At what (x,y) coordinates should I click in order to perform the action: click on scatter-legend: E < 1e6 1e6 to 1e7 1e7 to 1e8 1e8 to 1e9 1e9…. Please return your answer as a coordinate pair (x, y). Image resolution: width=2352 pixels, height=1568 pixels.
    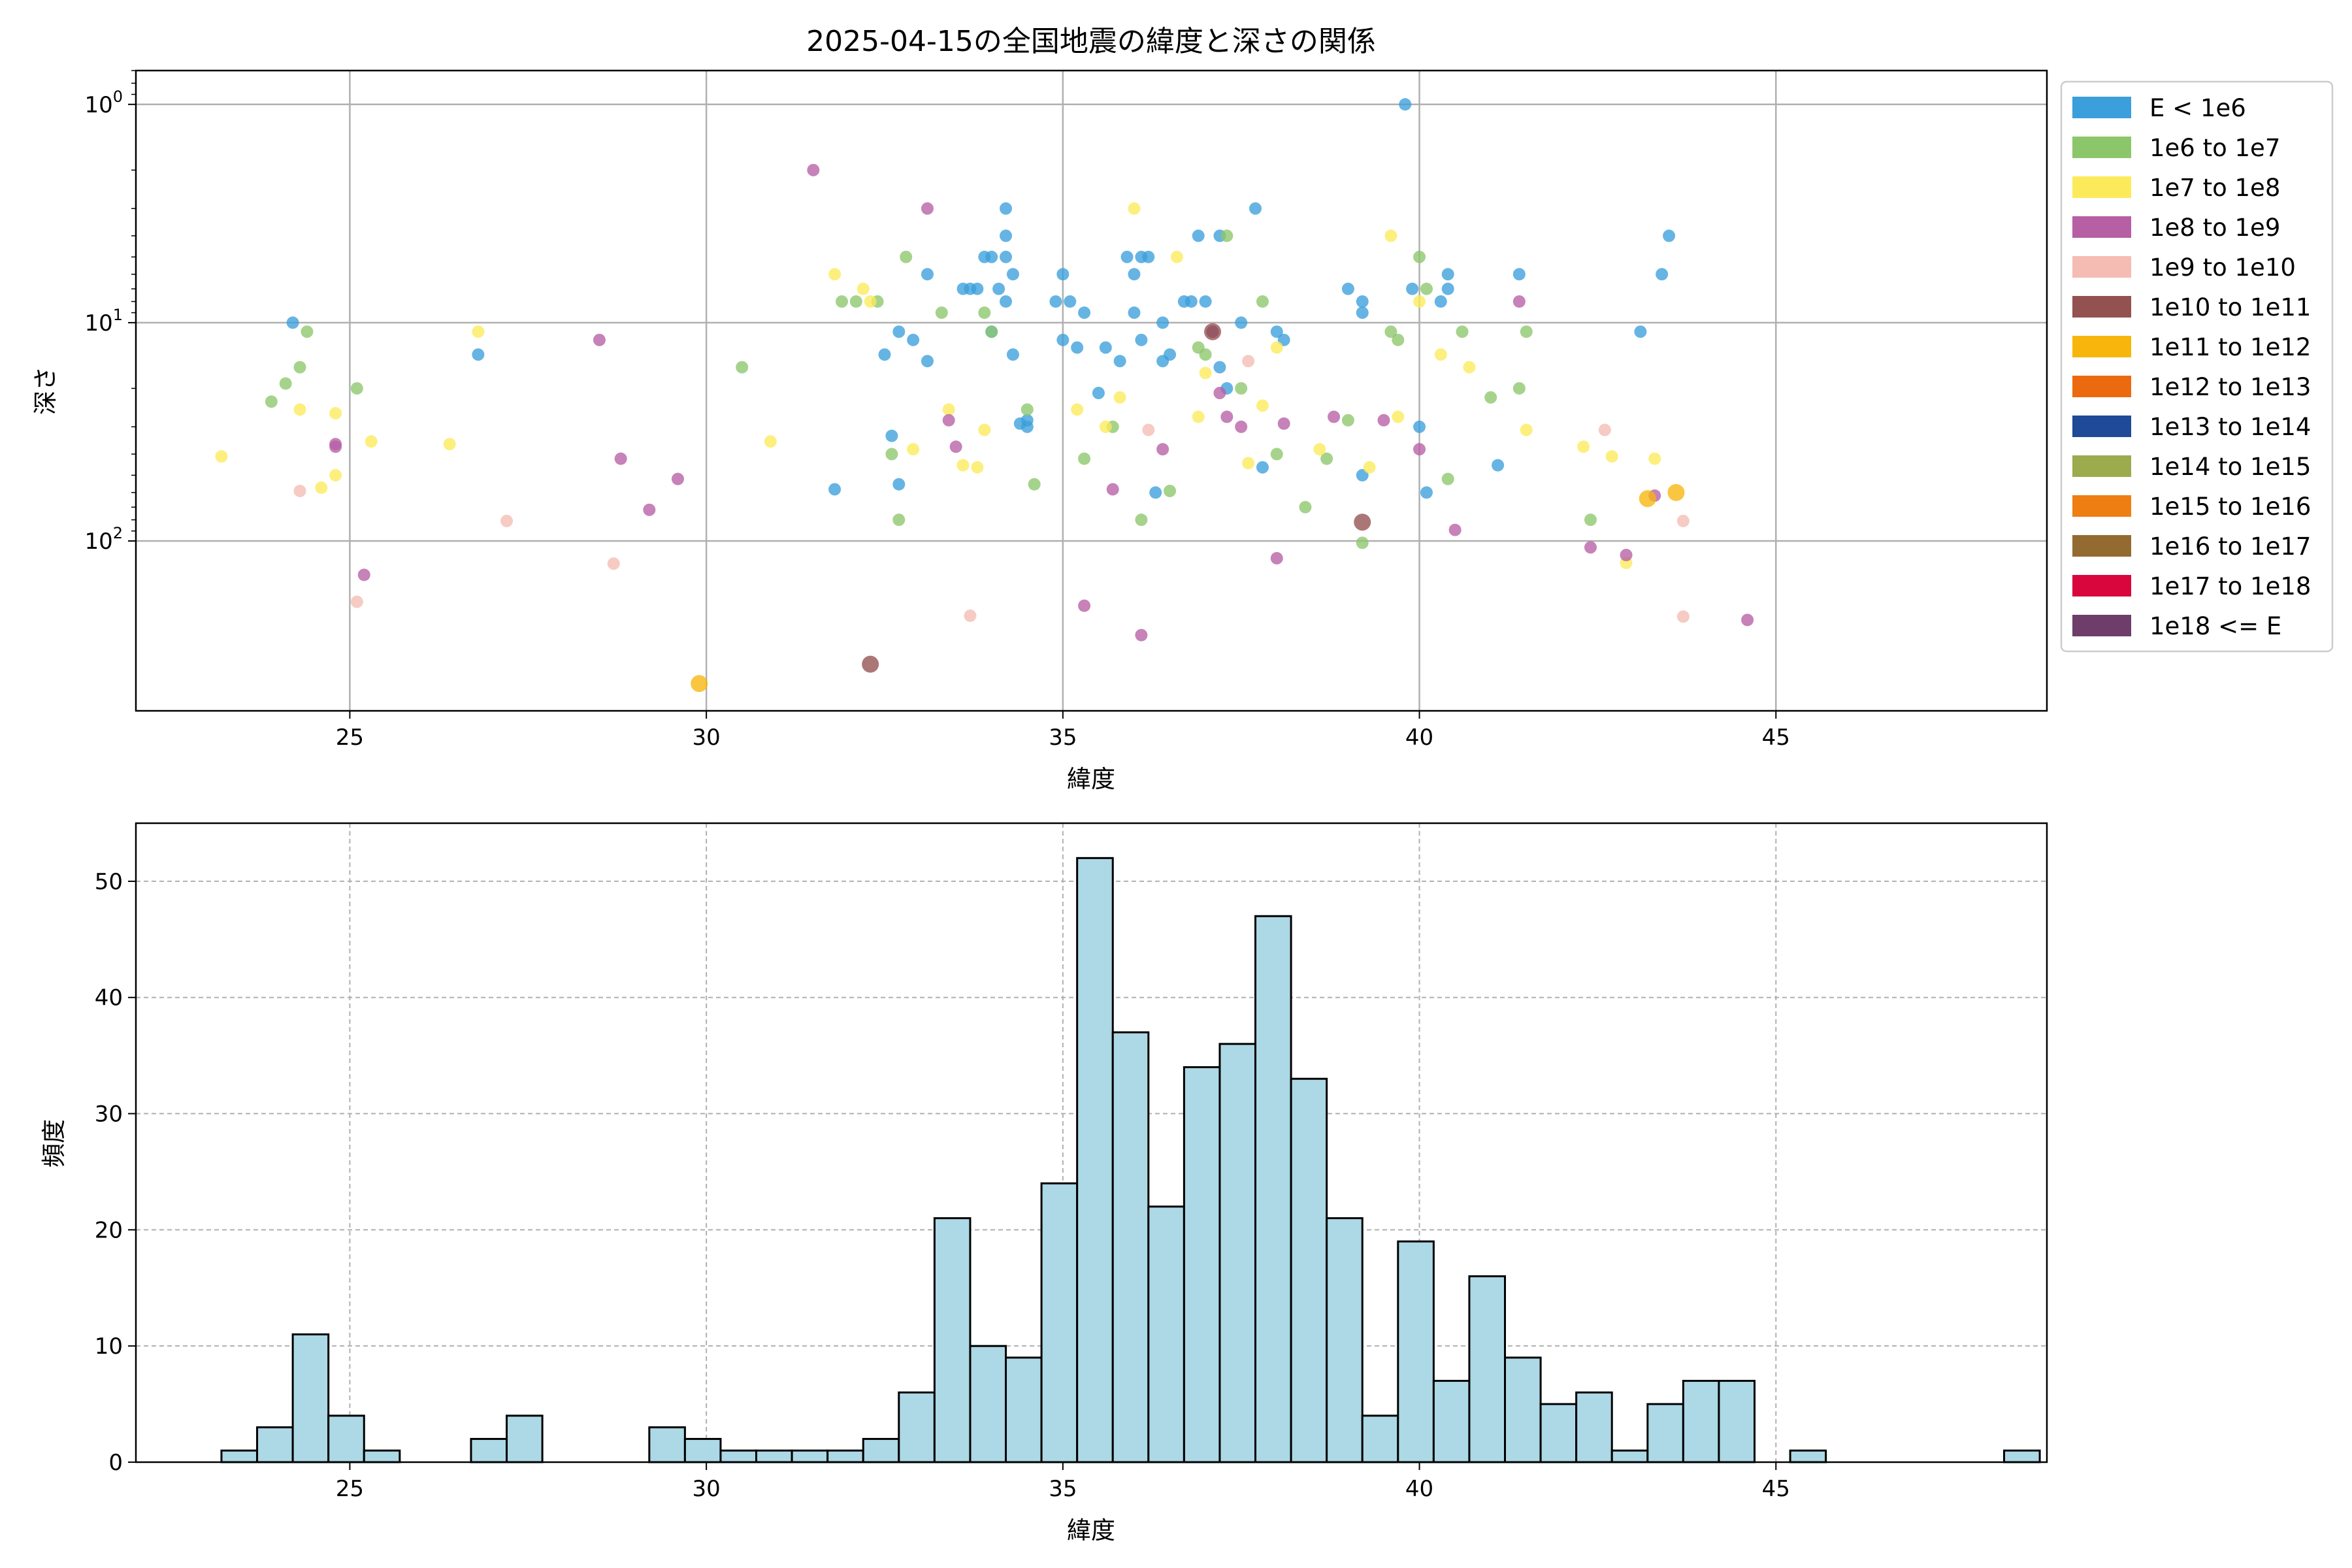
    Looking at the image, I should click on (2197, 366).